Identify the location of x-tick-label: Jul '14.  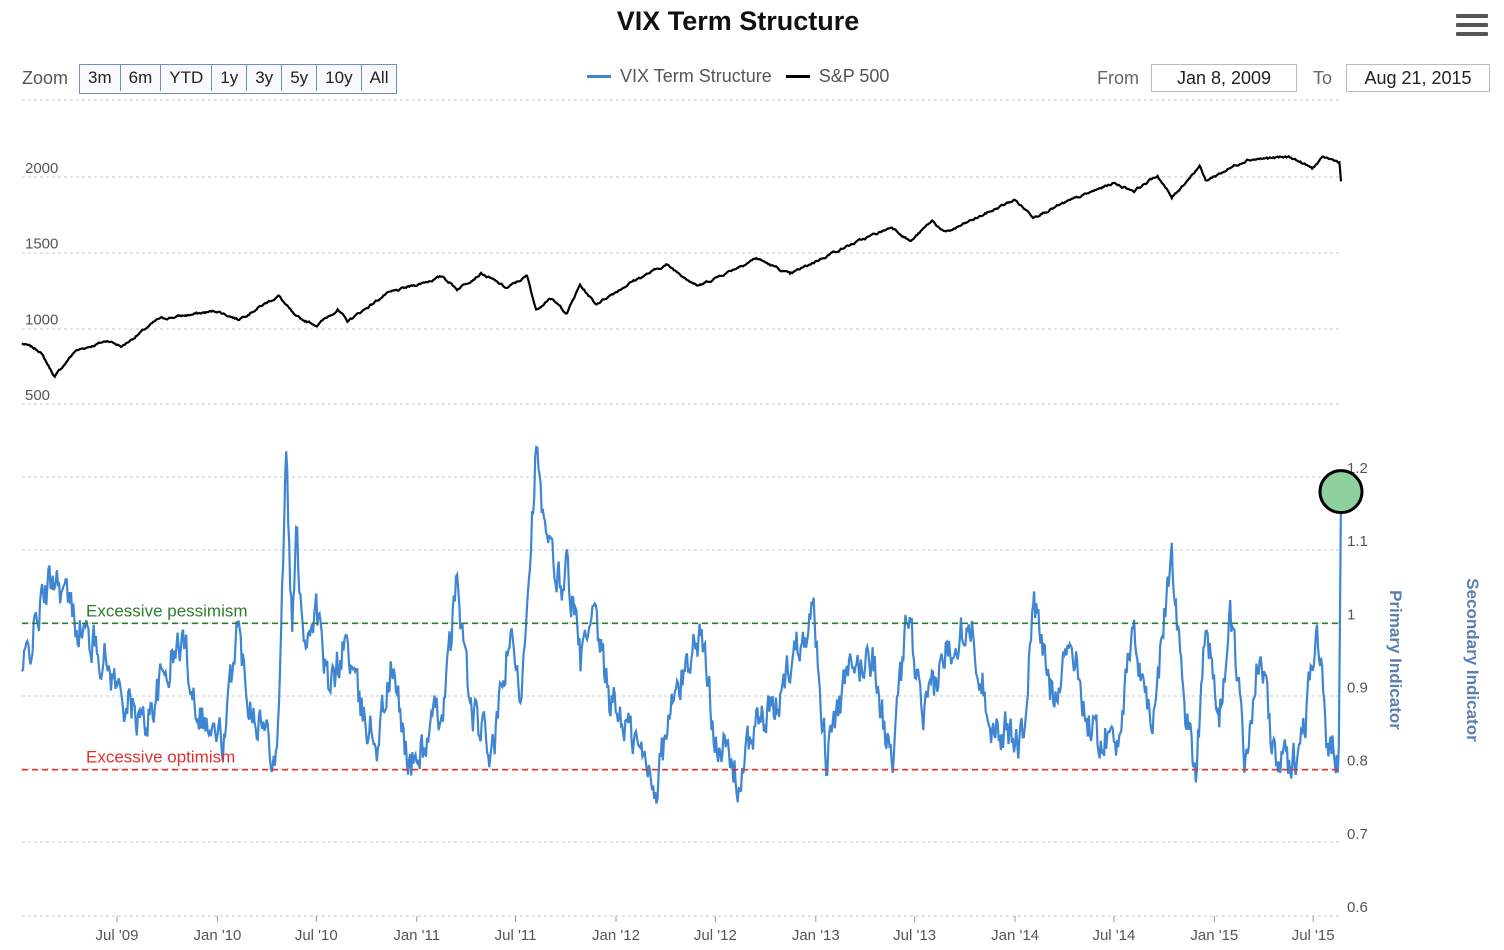
(1113, 935).